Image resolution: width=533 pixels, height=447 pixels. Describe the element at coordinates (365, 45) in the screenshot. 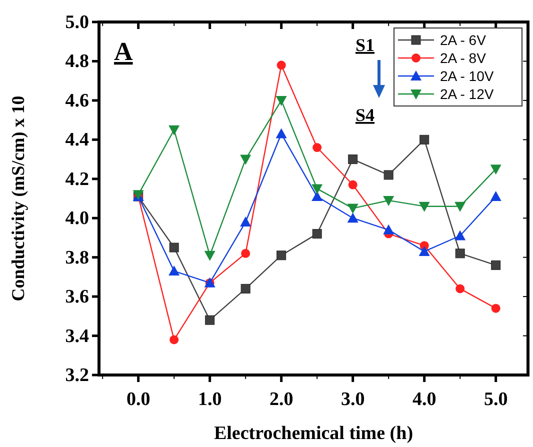

I see `annotation: S1` at that location.